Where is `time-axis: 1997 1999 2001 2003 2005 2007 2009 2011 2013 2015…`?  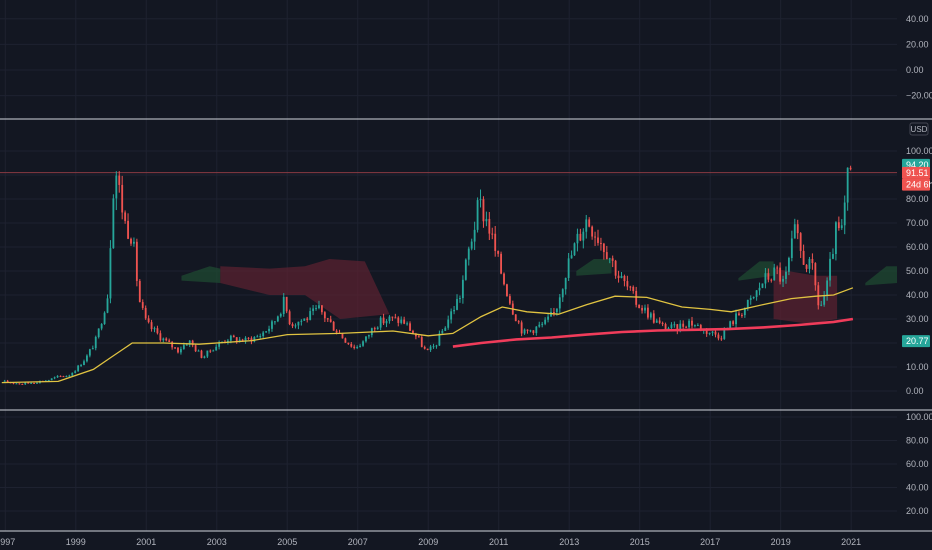 time-axis: 1997 1999 2001 2003 2005 2007 2009 2011 2013 2015… is located at coordinates (430, 542).